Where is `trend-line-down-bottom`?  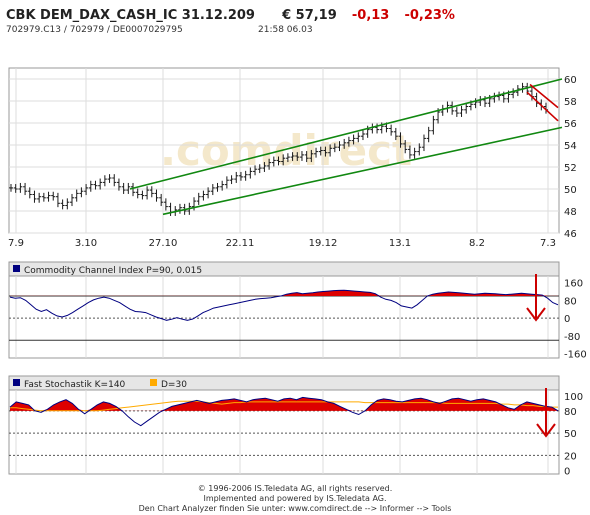 trend-line-down-bottom is located at coordinates (542, 106).